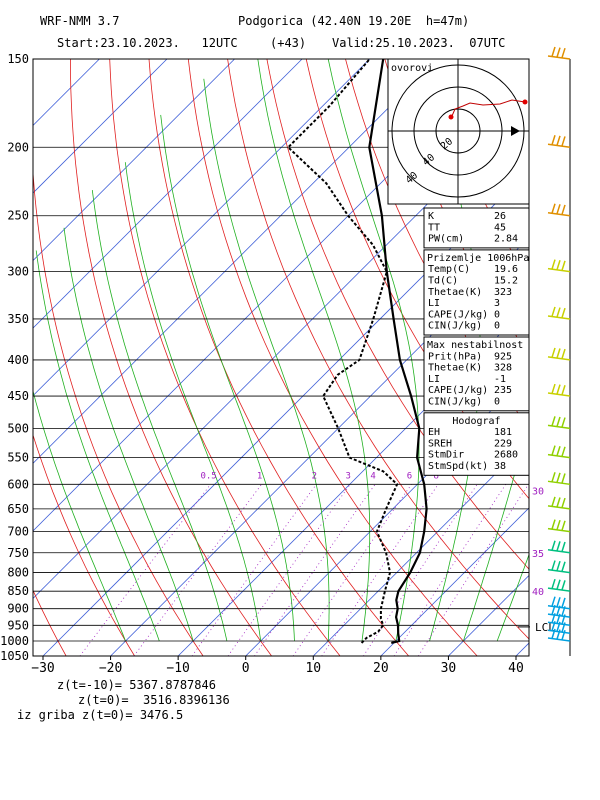 The width and height of the screenshot is (600, 800). What do you see at coordinates (488, 108) in the screenshot?
I see `hodograph-trace` at bounding box center [488, 108].